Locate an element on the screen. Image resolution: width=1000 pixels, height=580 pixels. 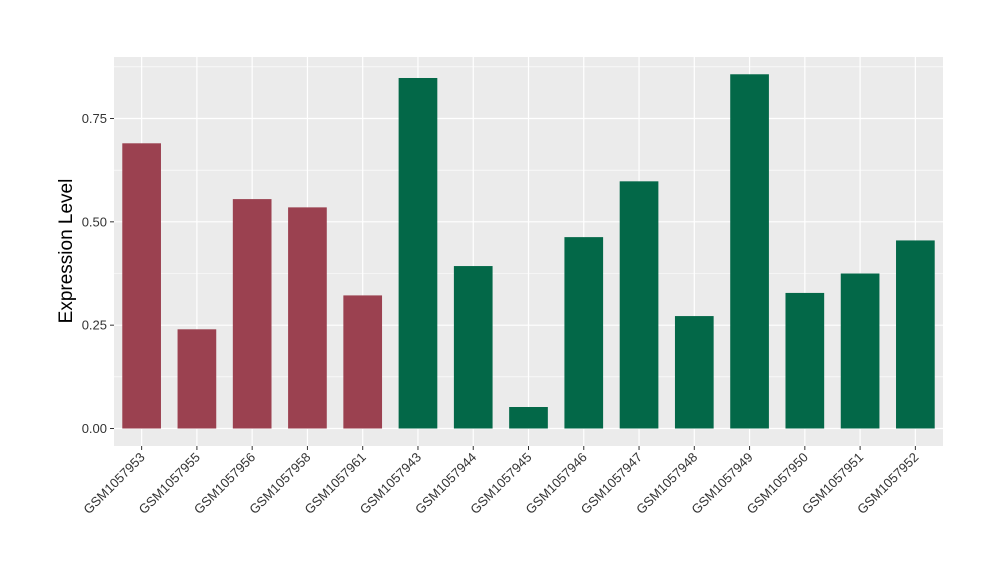
bar-GSM1057946 is located at coordinates (584, 333).